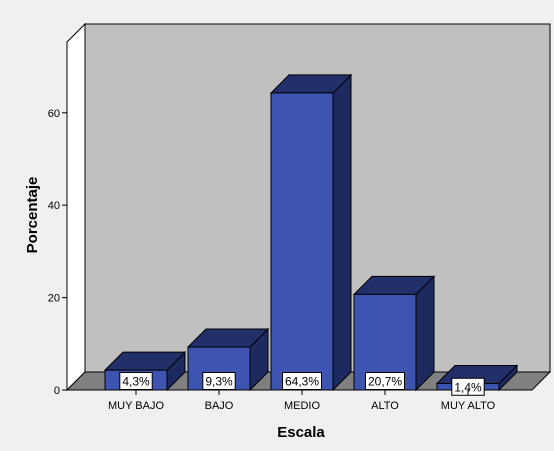 Image resolution: width=554 pixels, height=451 pixels. Describe the element at coordinates (145, 371) in the screenshot. I see `bar-1: 4,3%` at that location.